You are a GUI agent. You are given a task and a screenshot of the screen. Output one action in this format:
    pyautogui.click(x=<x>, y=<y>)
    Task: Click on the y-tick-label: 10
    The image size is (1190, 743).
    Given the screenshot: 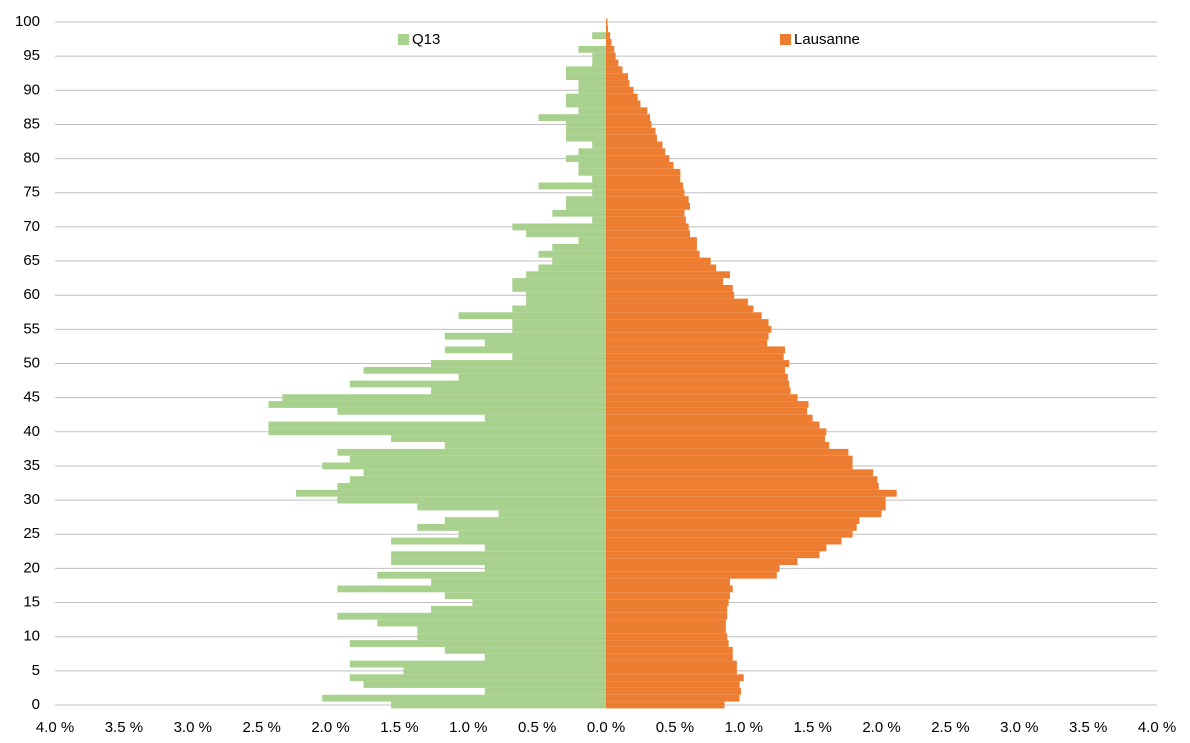 What is the action you would take?
    pyautogui.click(x=31, y=636)
    